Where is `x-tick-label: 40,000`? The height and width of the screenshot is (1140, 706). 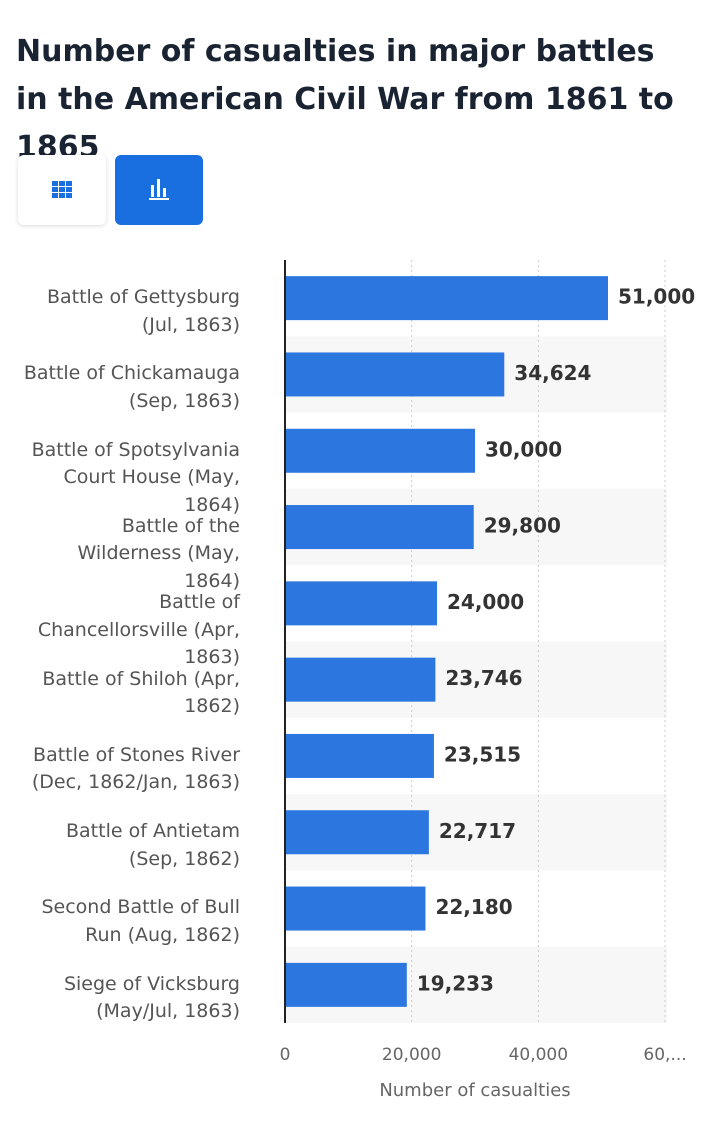
x-tick-label: 40,000 is located at coordinates (538, 1055).